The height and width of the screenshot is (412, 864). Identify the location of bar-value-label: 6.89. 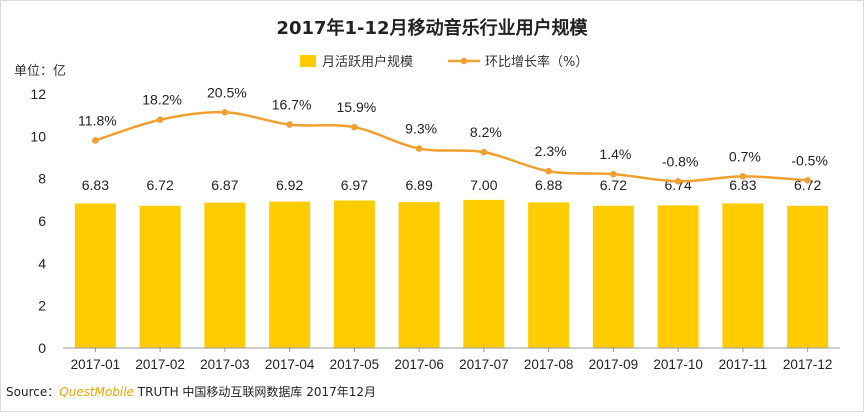
(419, 185).